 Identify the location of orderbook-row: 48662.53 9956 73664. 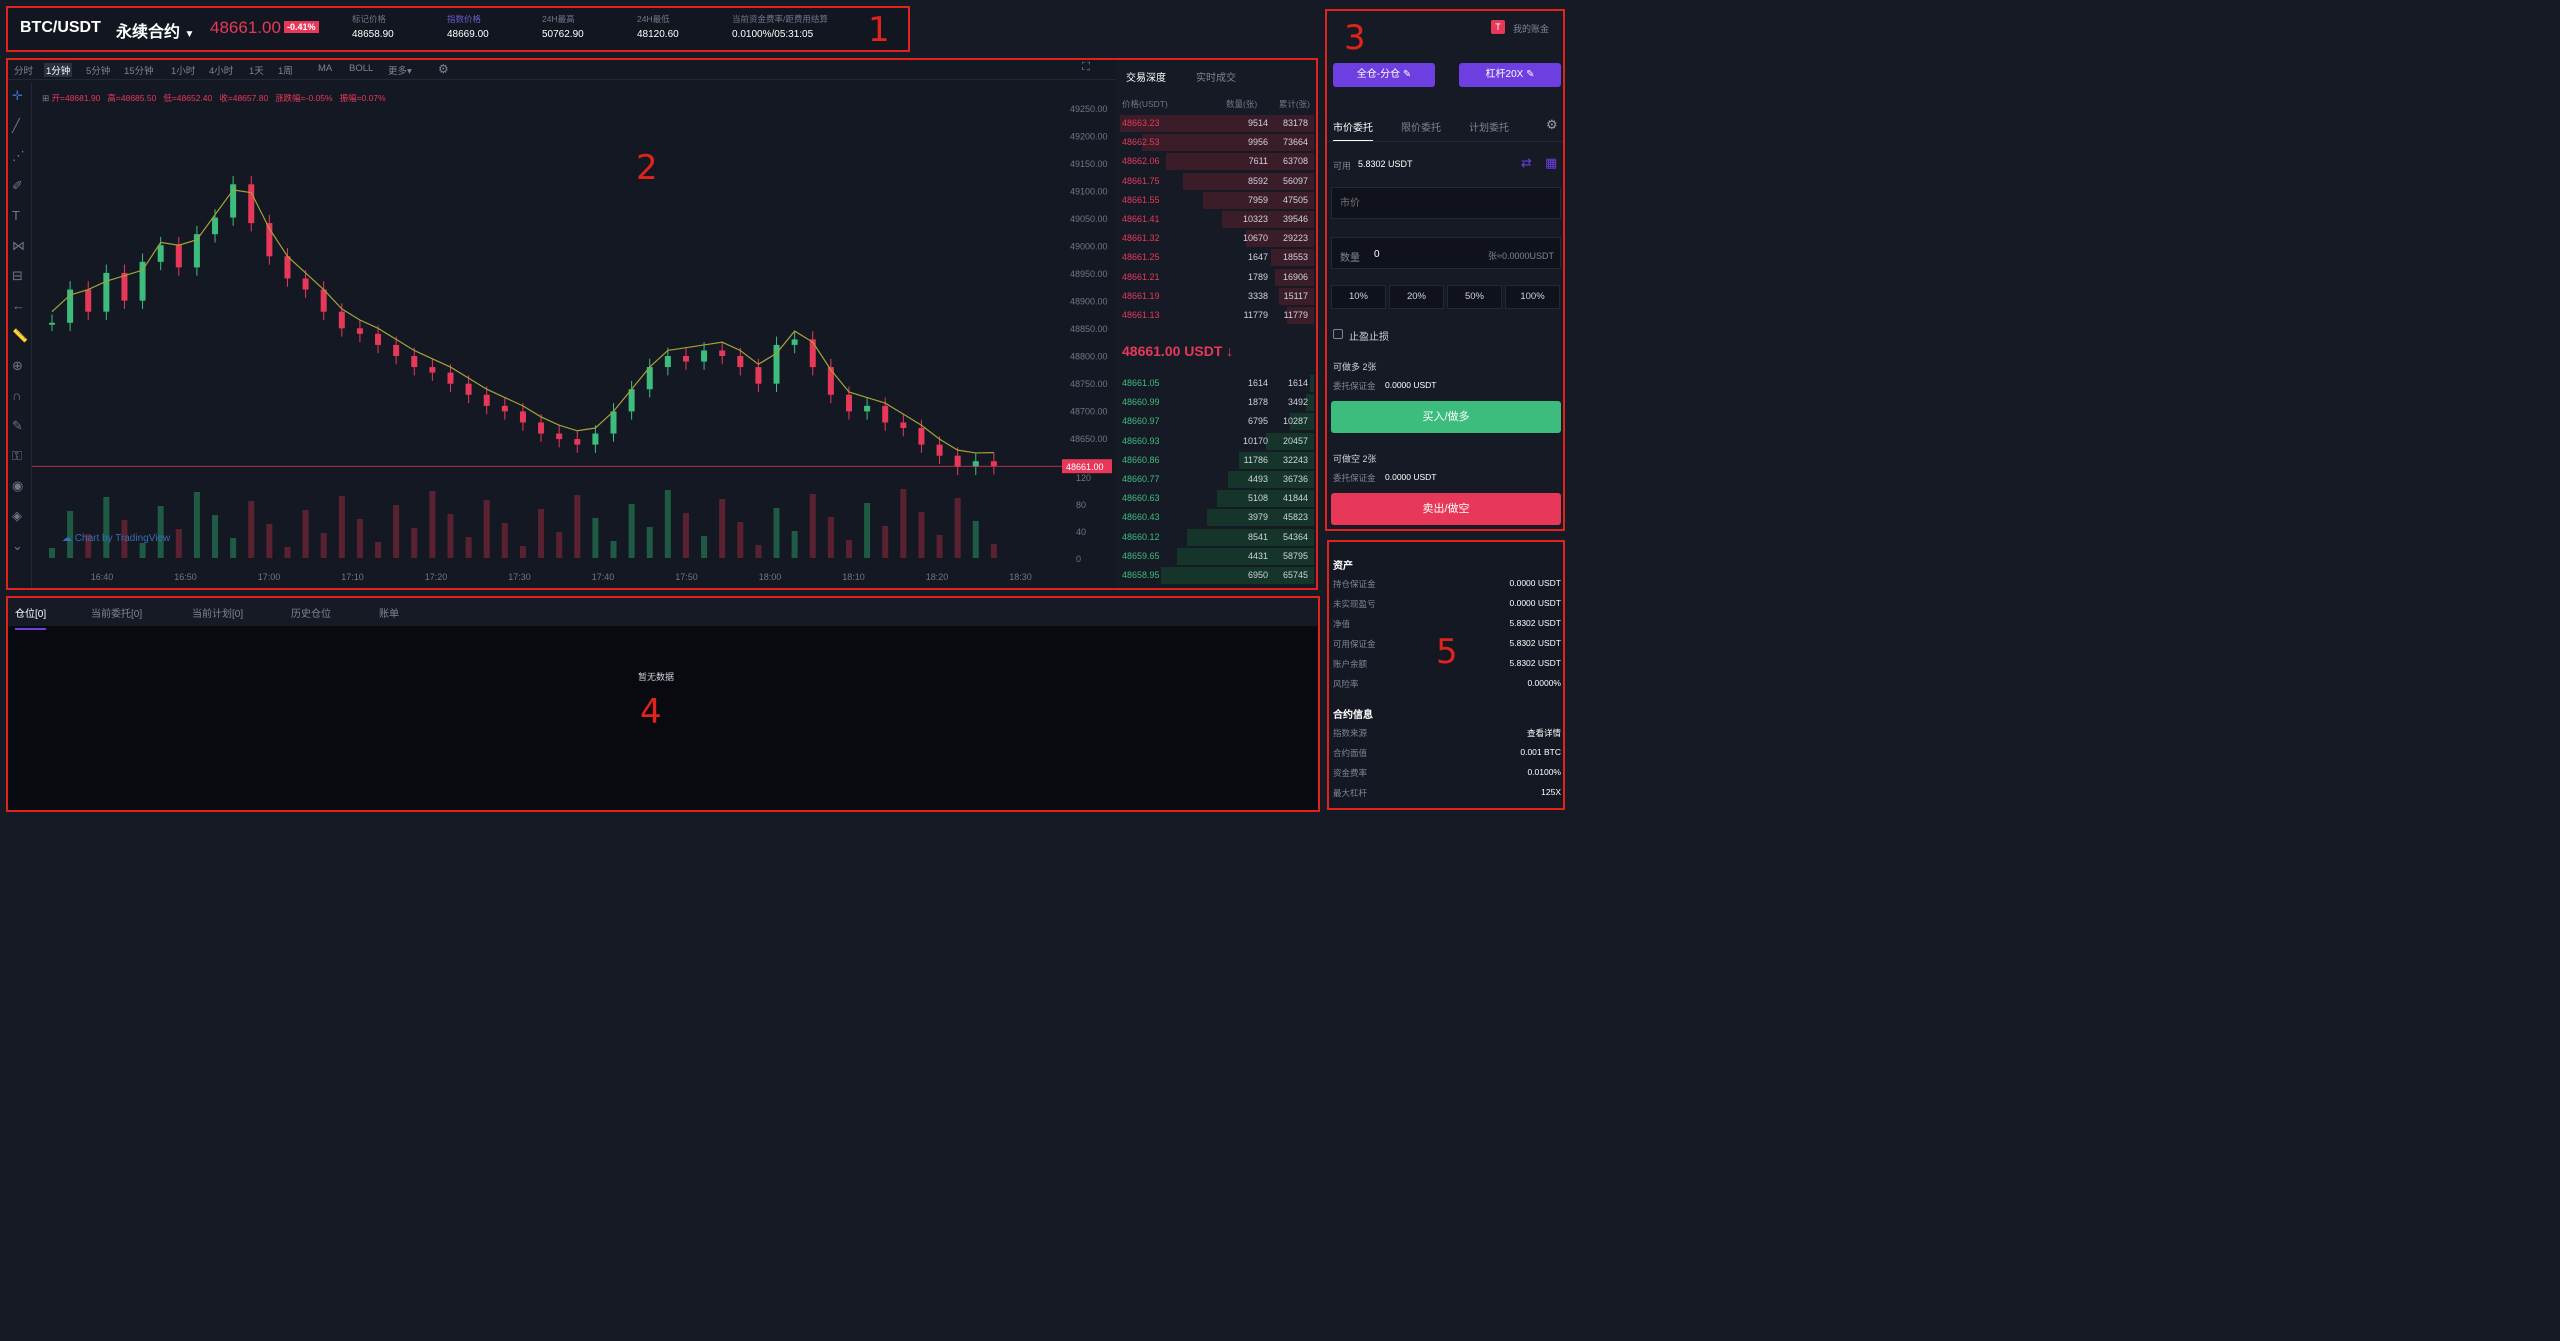
(1215, 142).